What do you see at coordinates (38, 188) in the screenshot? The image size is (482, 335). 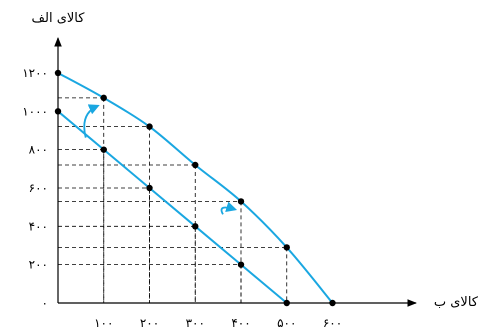 I see `y-tick-label: ۶۰۰` at bounding box center [38, 188].